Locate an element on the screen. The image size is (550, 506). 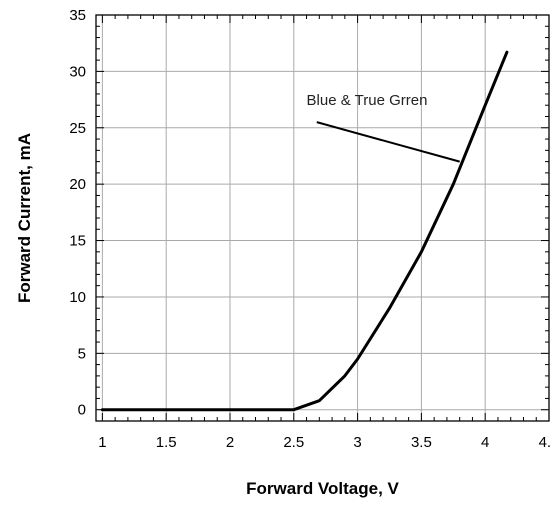
x-tick-label: 4 is located at coordinates (485, 442).